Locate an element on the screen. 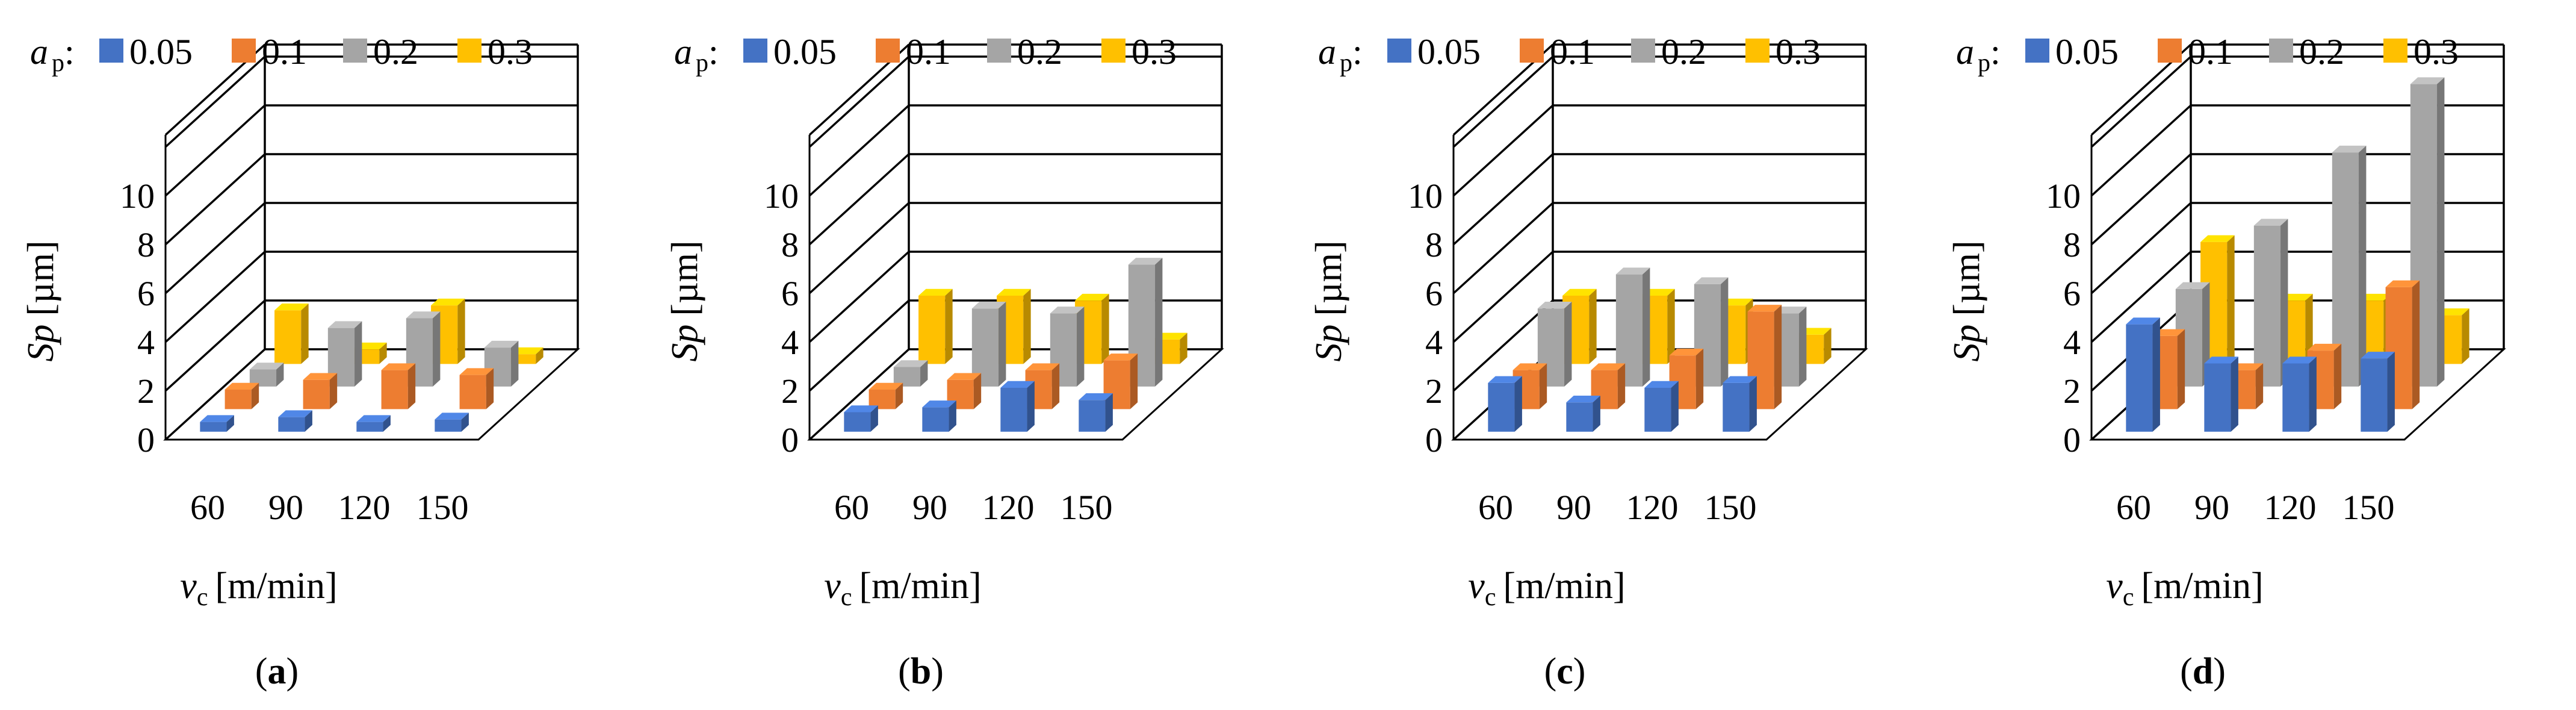 This screenshot has width=2576, height=710. panel-label-open: ( is located at coordinates (904, 671).